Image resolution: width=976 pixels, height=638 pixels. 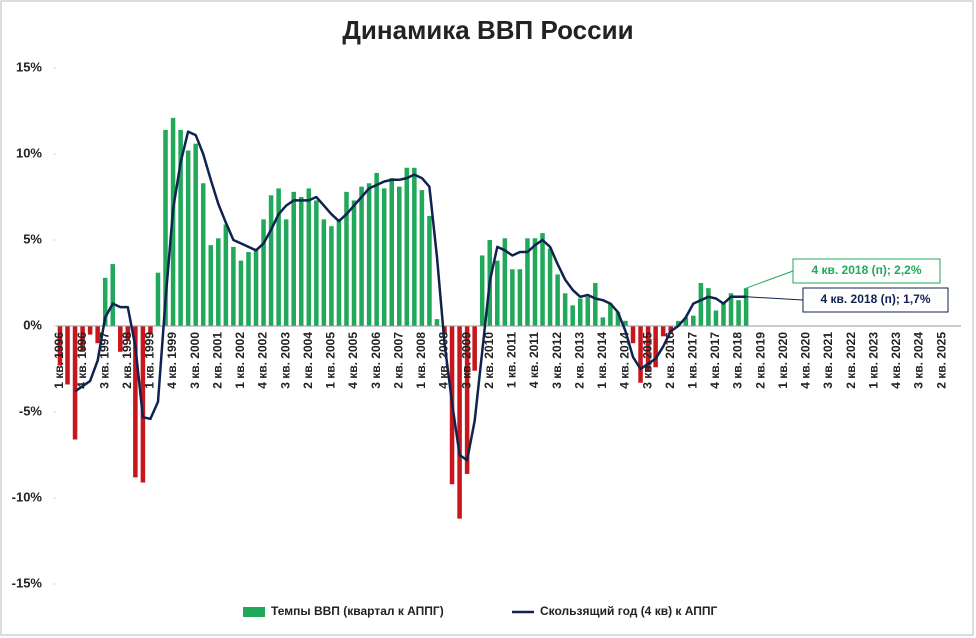 I want to click on x-tick-label: 1 кв. 2023, so click(x=873, y=360).